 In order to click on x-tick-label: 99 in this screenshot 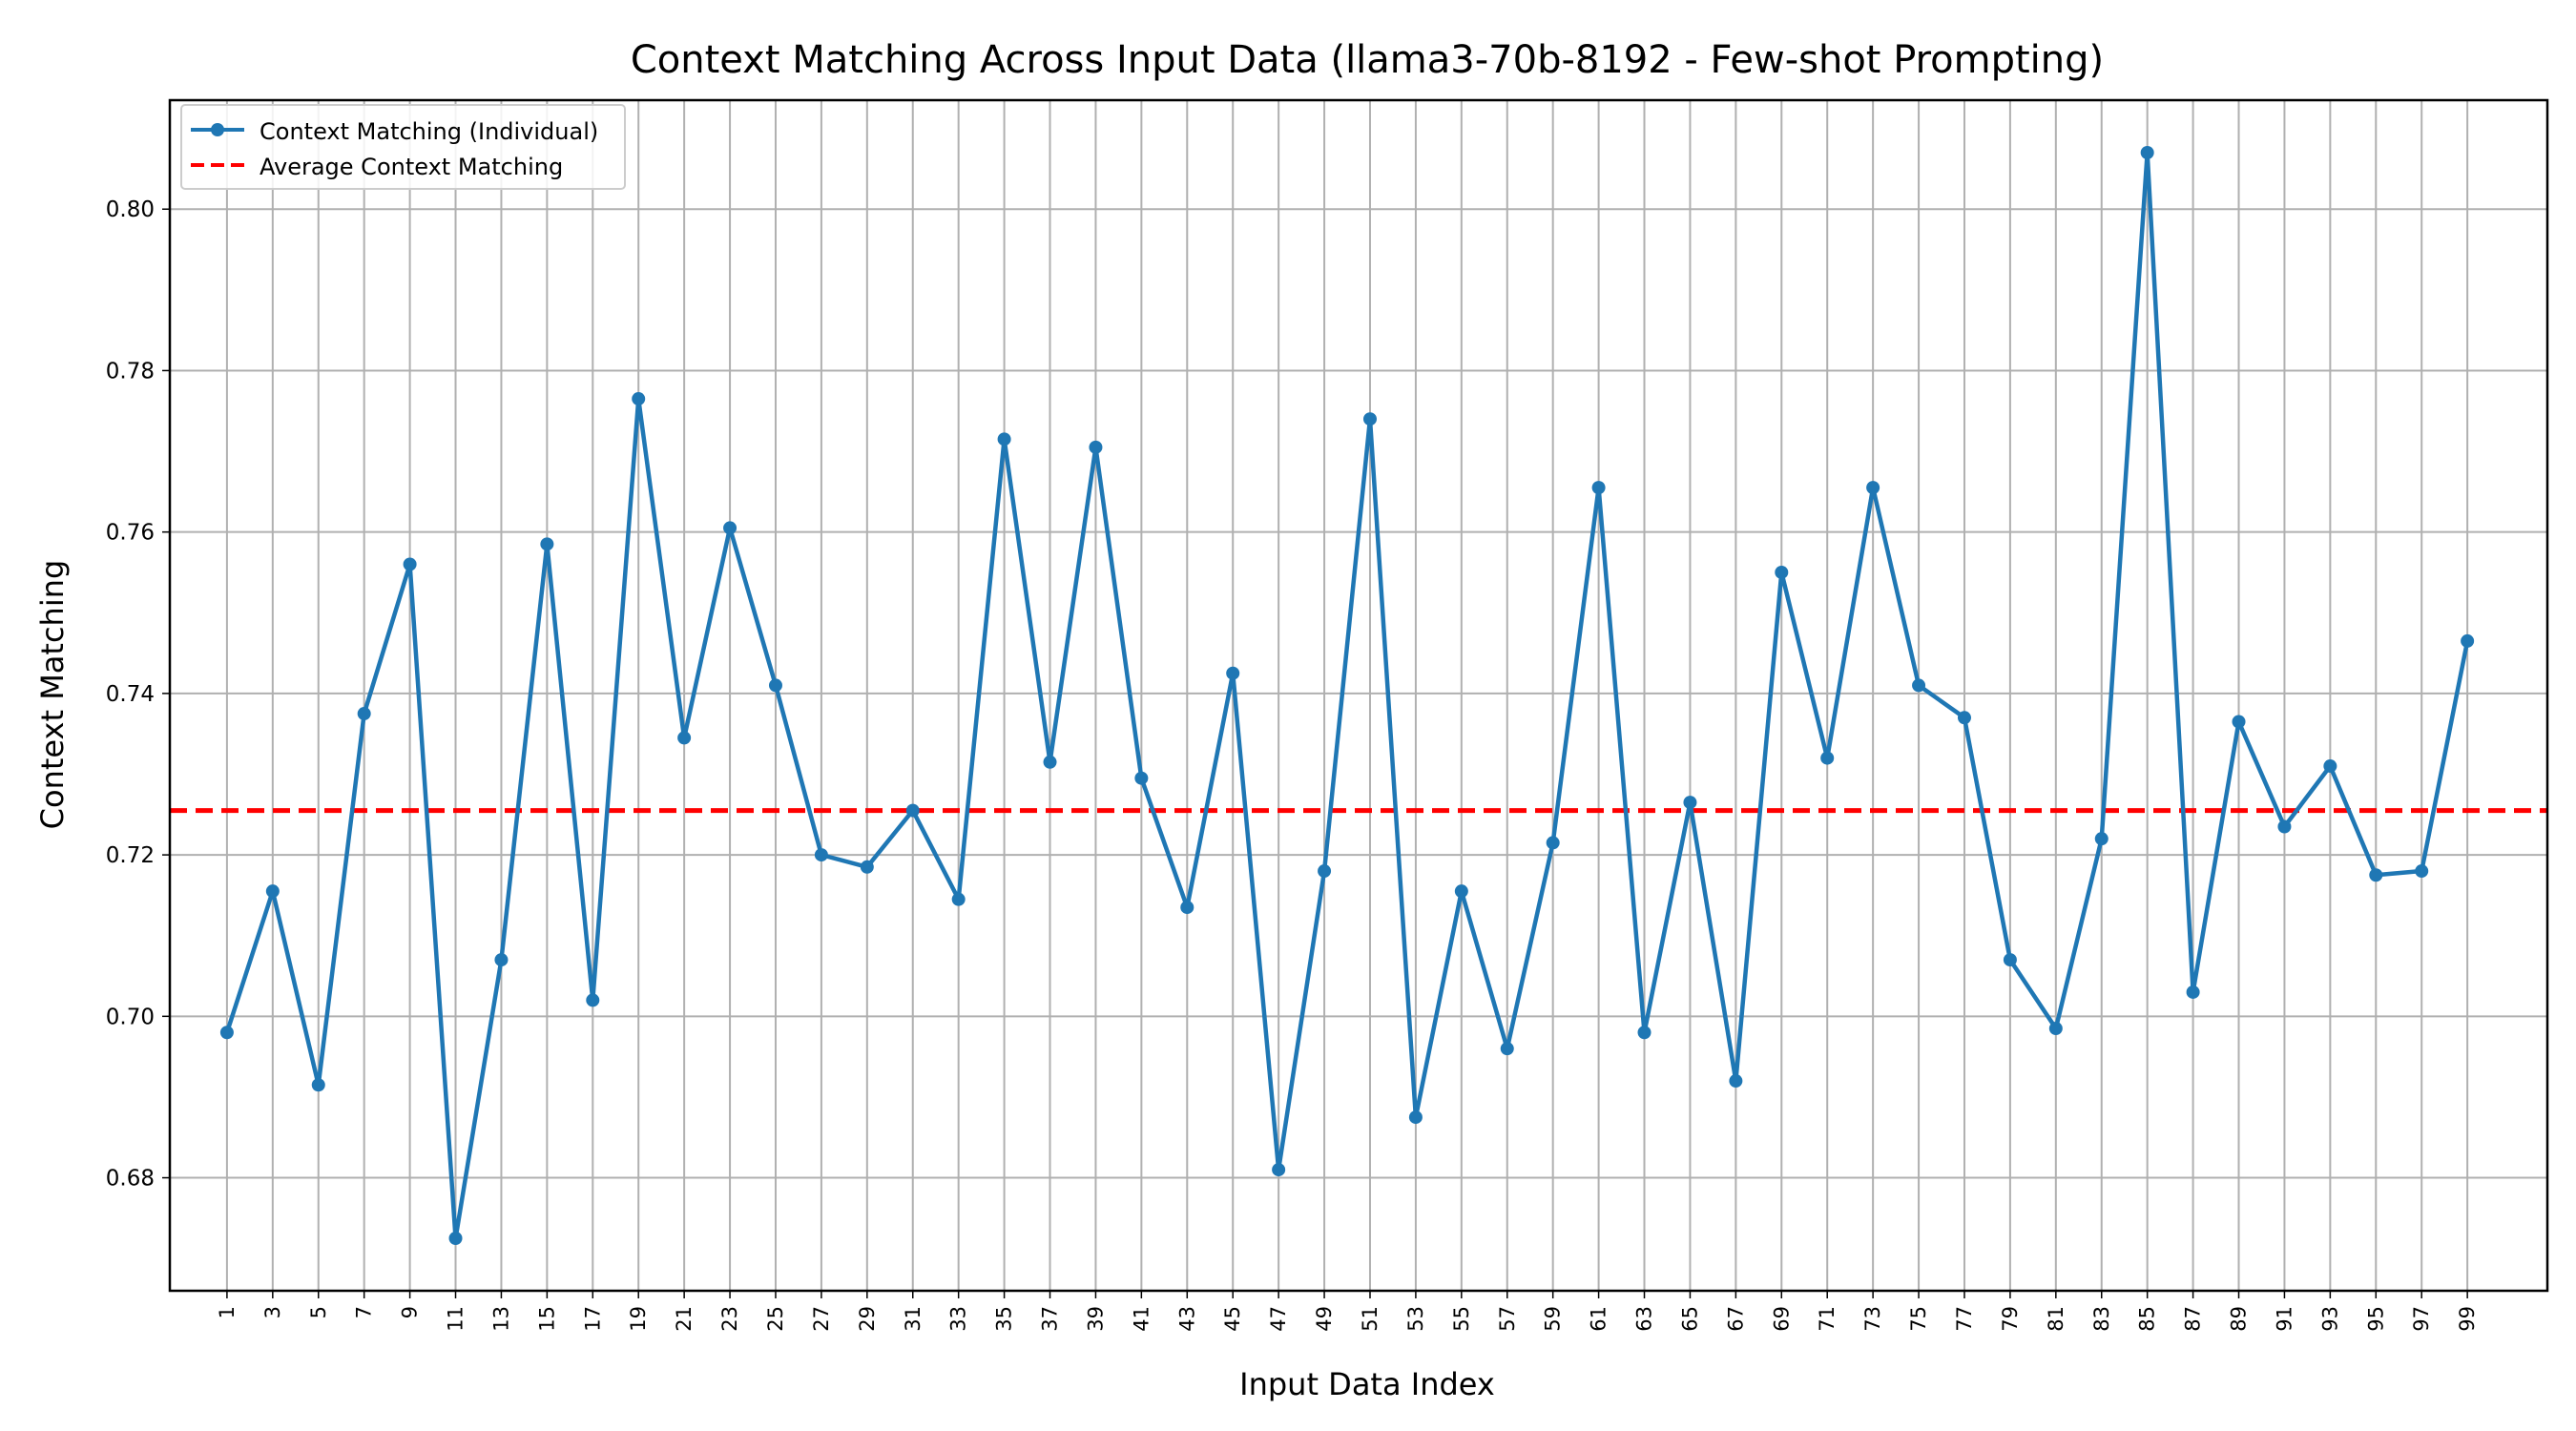, I will do `click(2467, 1319)`.